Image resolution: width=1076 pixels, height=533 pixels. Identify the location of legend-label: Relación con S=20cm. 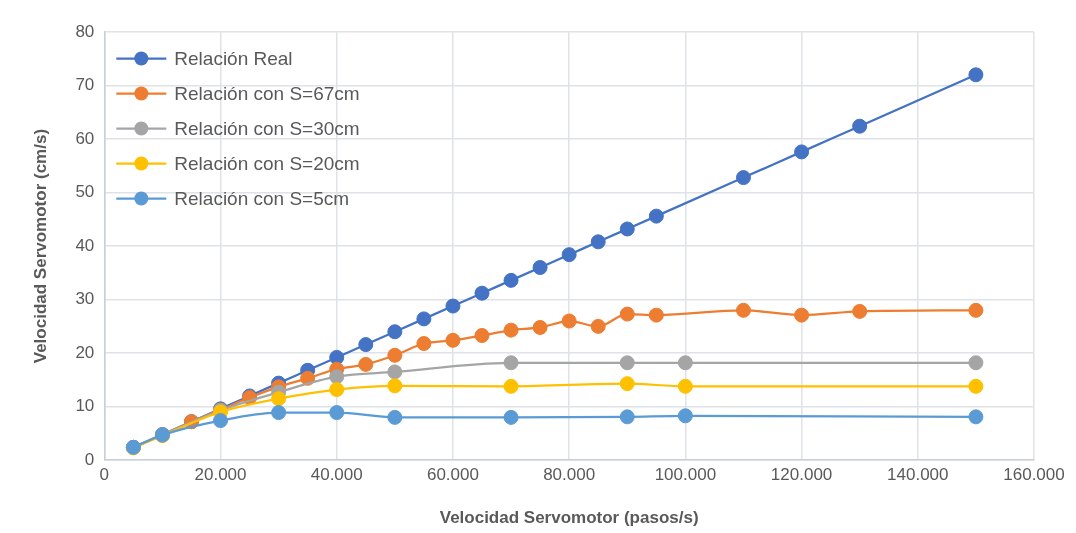
(267, 163).